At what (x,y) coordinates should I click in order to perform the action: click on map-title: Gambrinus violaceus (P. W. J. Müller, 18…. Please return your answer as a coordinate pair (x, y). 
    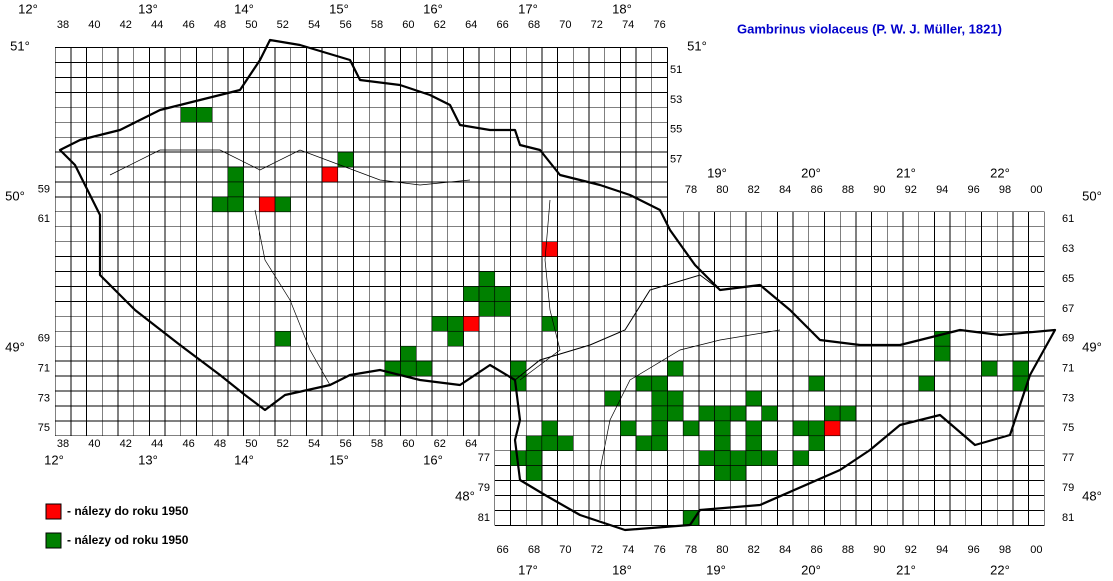
    Looking at the image, I should click on (869, 28).